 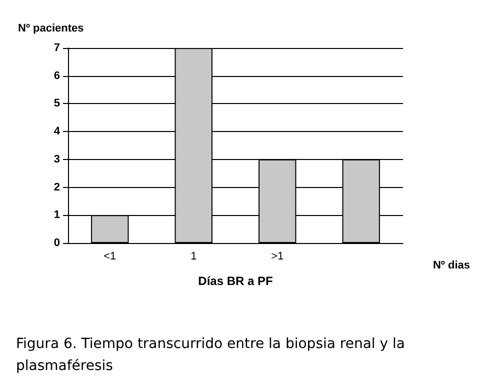 I want to click on text: Figura 6. Tiempo transcurrido entre la biopsia renal y la plasmaféresis, so click(x=213, y=355).